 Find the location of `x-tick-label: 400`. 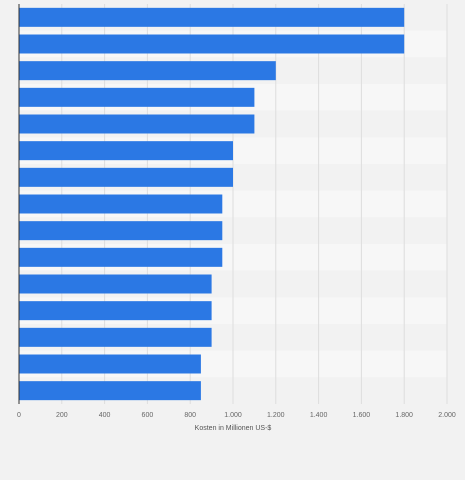

x-tick-label: 400 is located at coordinates (105, 415).